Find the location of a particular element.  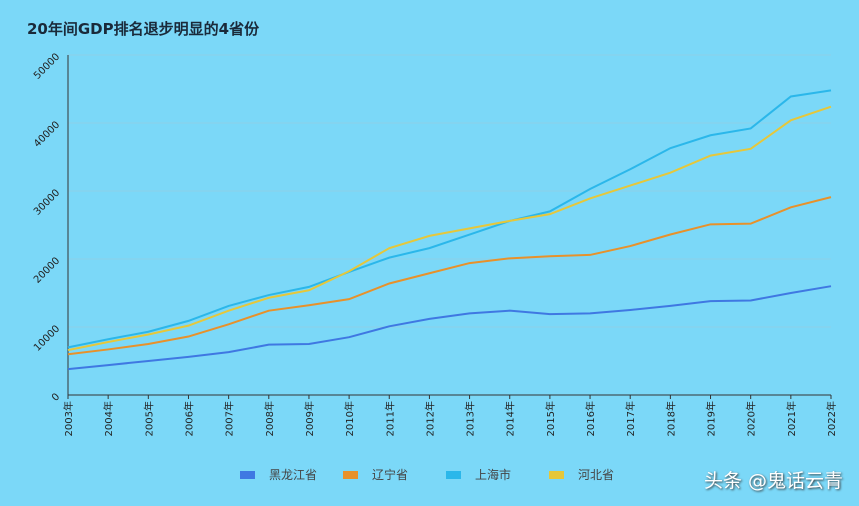

x-tick-label: 2014年 is located at coordinates (510, 418).